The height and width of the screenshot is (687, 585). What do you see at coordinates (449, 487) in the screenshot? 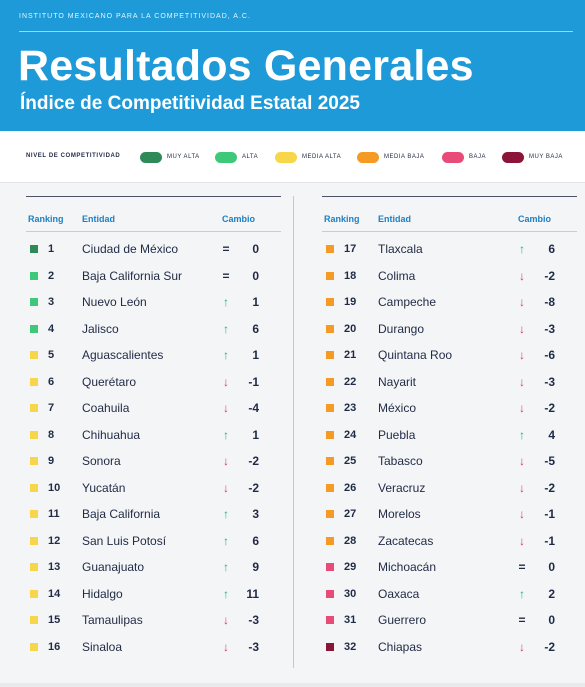
I see `table-row: 26 Veracruz ↓ -2` at bounding box center [449, 487].